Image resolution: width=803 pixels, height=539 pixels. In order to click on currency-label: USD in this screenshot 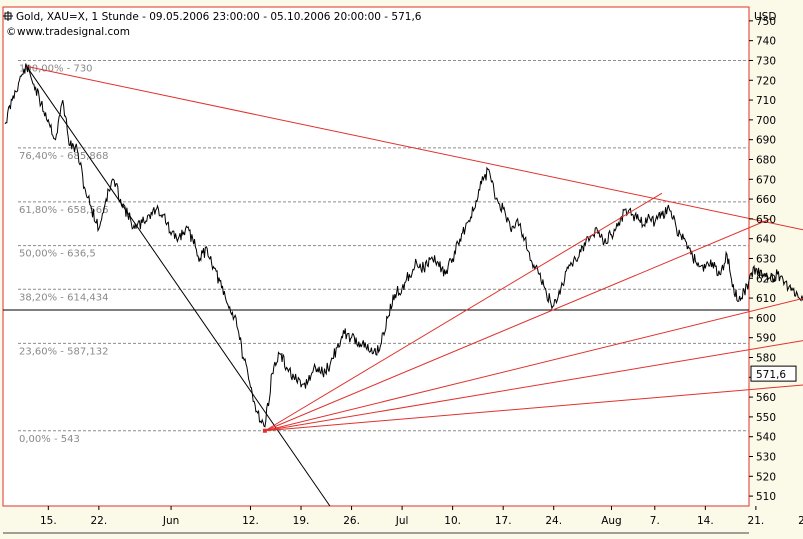, I will do `click(765, 17)`.